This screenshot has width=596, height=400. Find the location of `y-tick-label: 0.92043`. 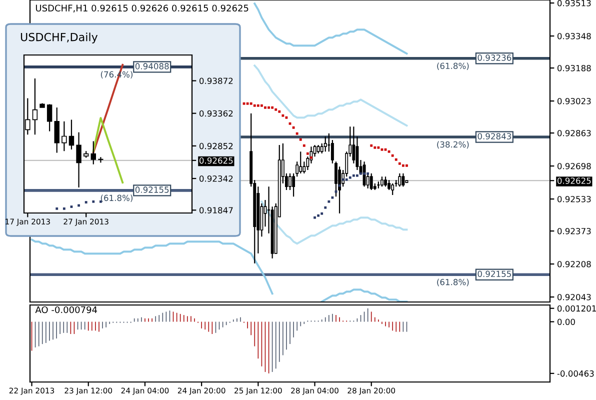

y-tick-label: 0.92043 is located at coordinates (574, 297).